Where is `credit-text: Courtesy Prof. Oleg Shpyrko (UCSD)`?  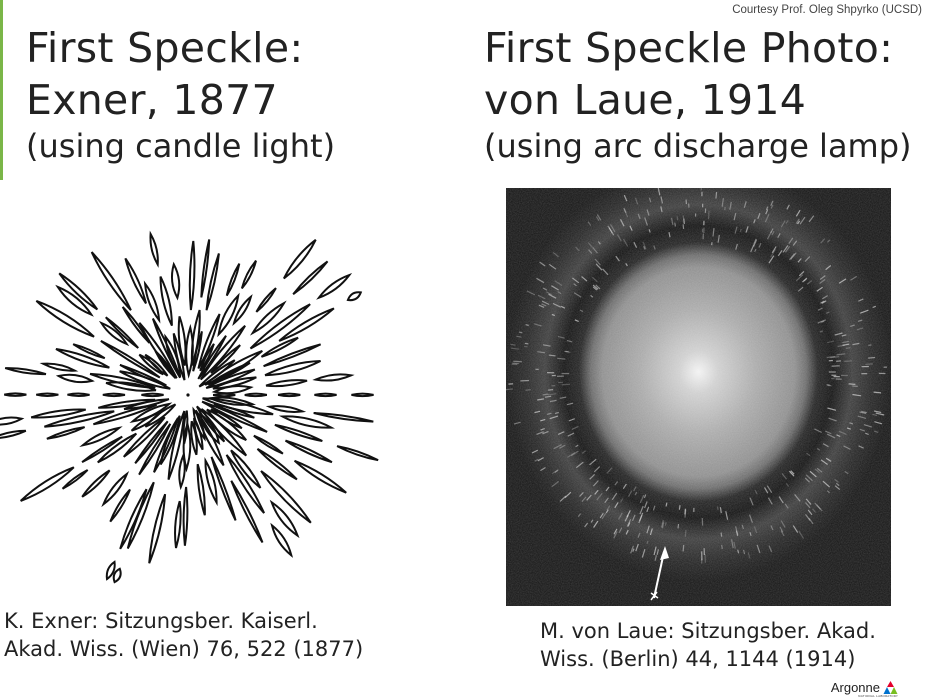 credit-text: Courtesy Prof. Oleg Shpyrko (UCSD) is located at coordinates (827, 10).